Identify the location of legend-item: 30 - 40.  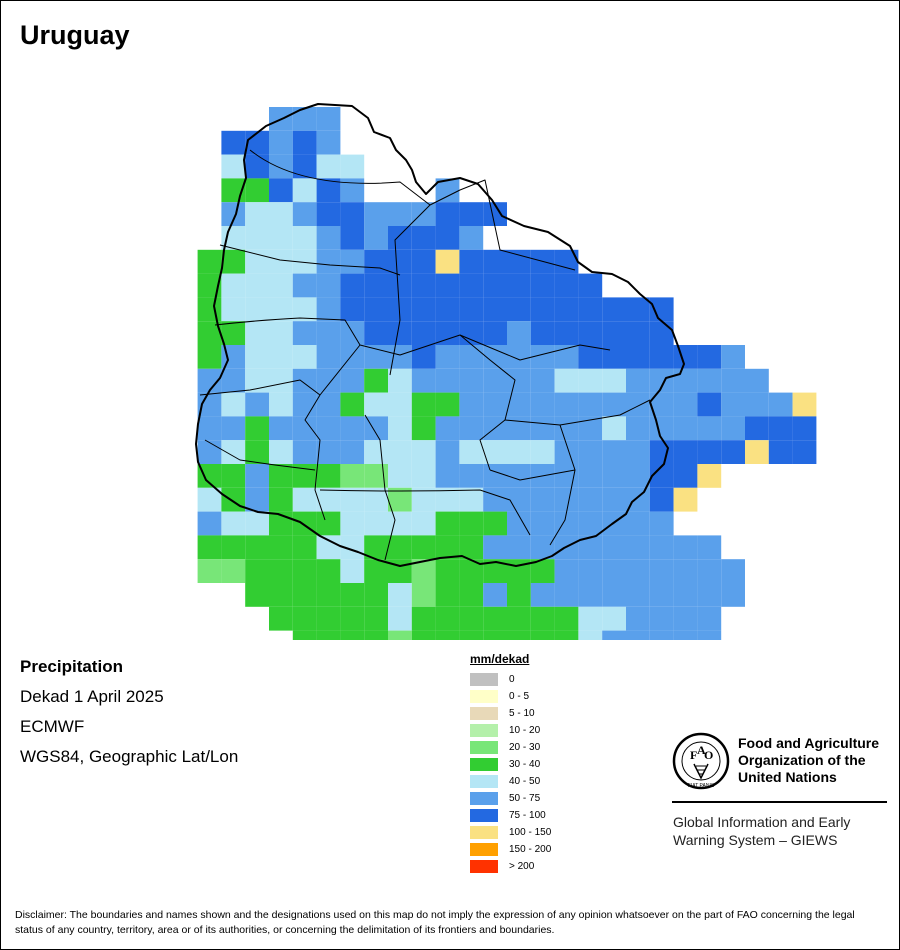
(510, 764).